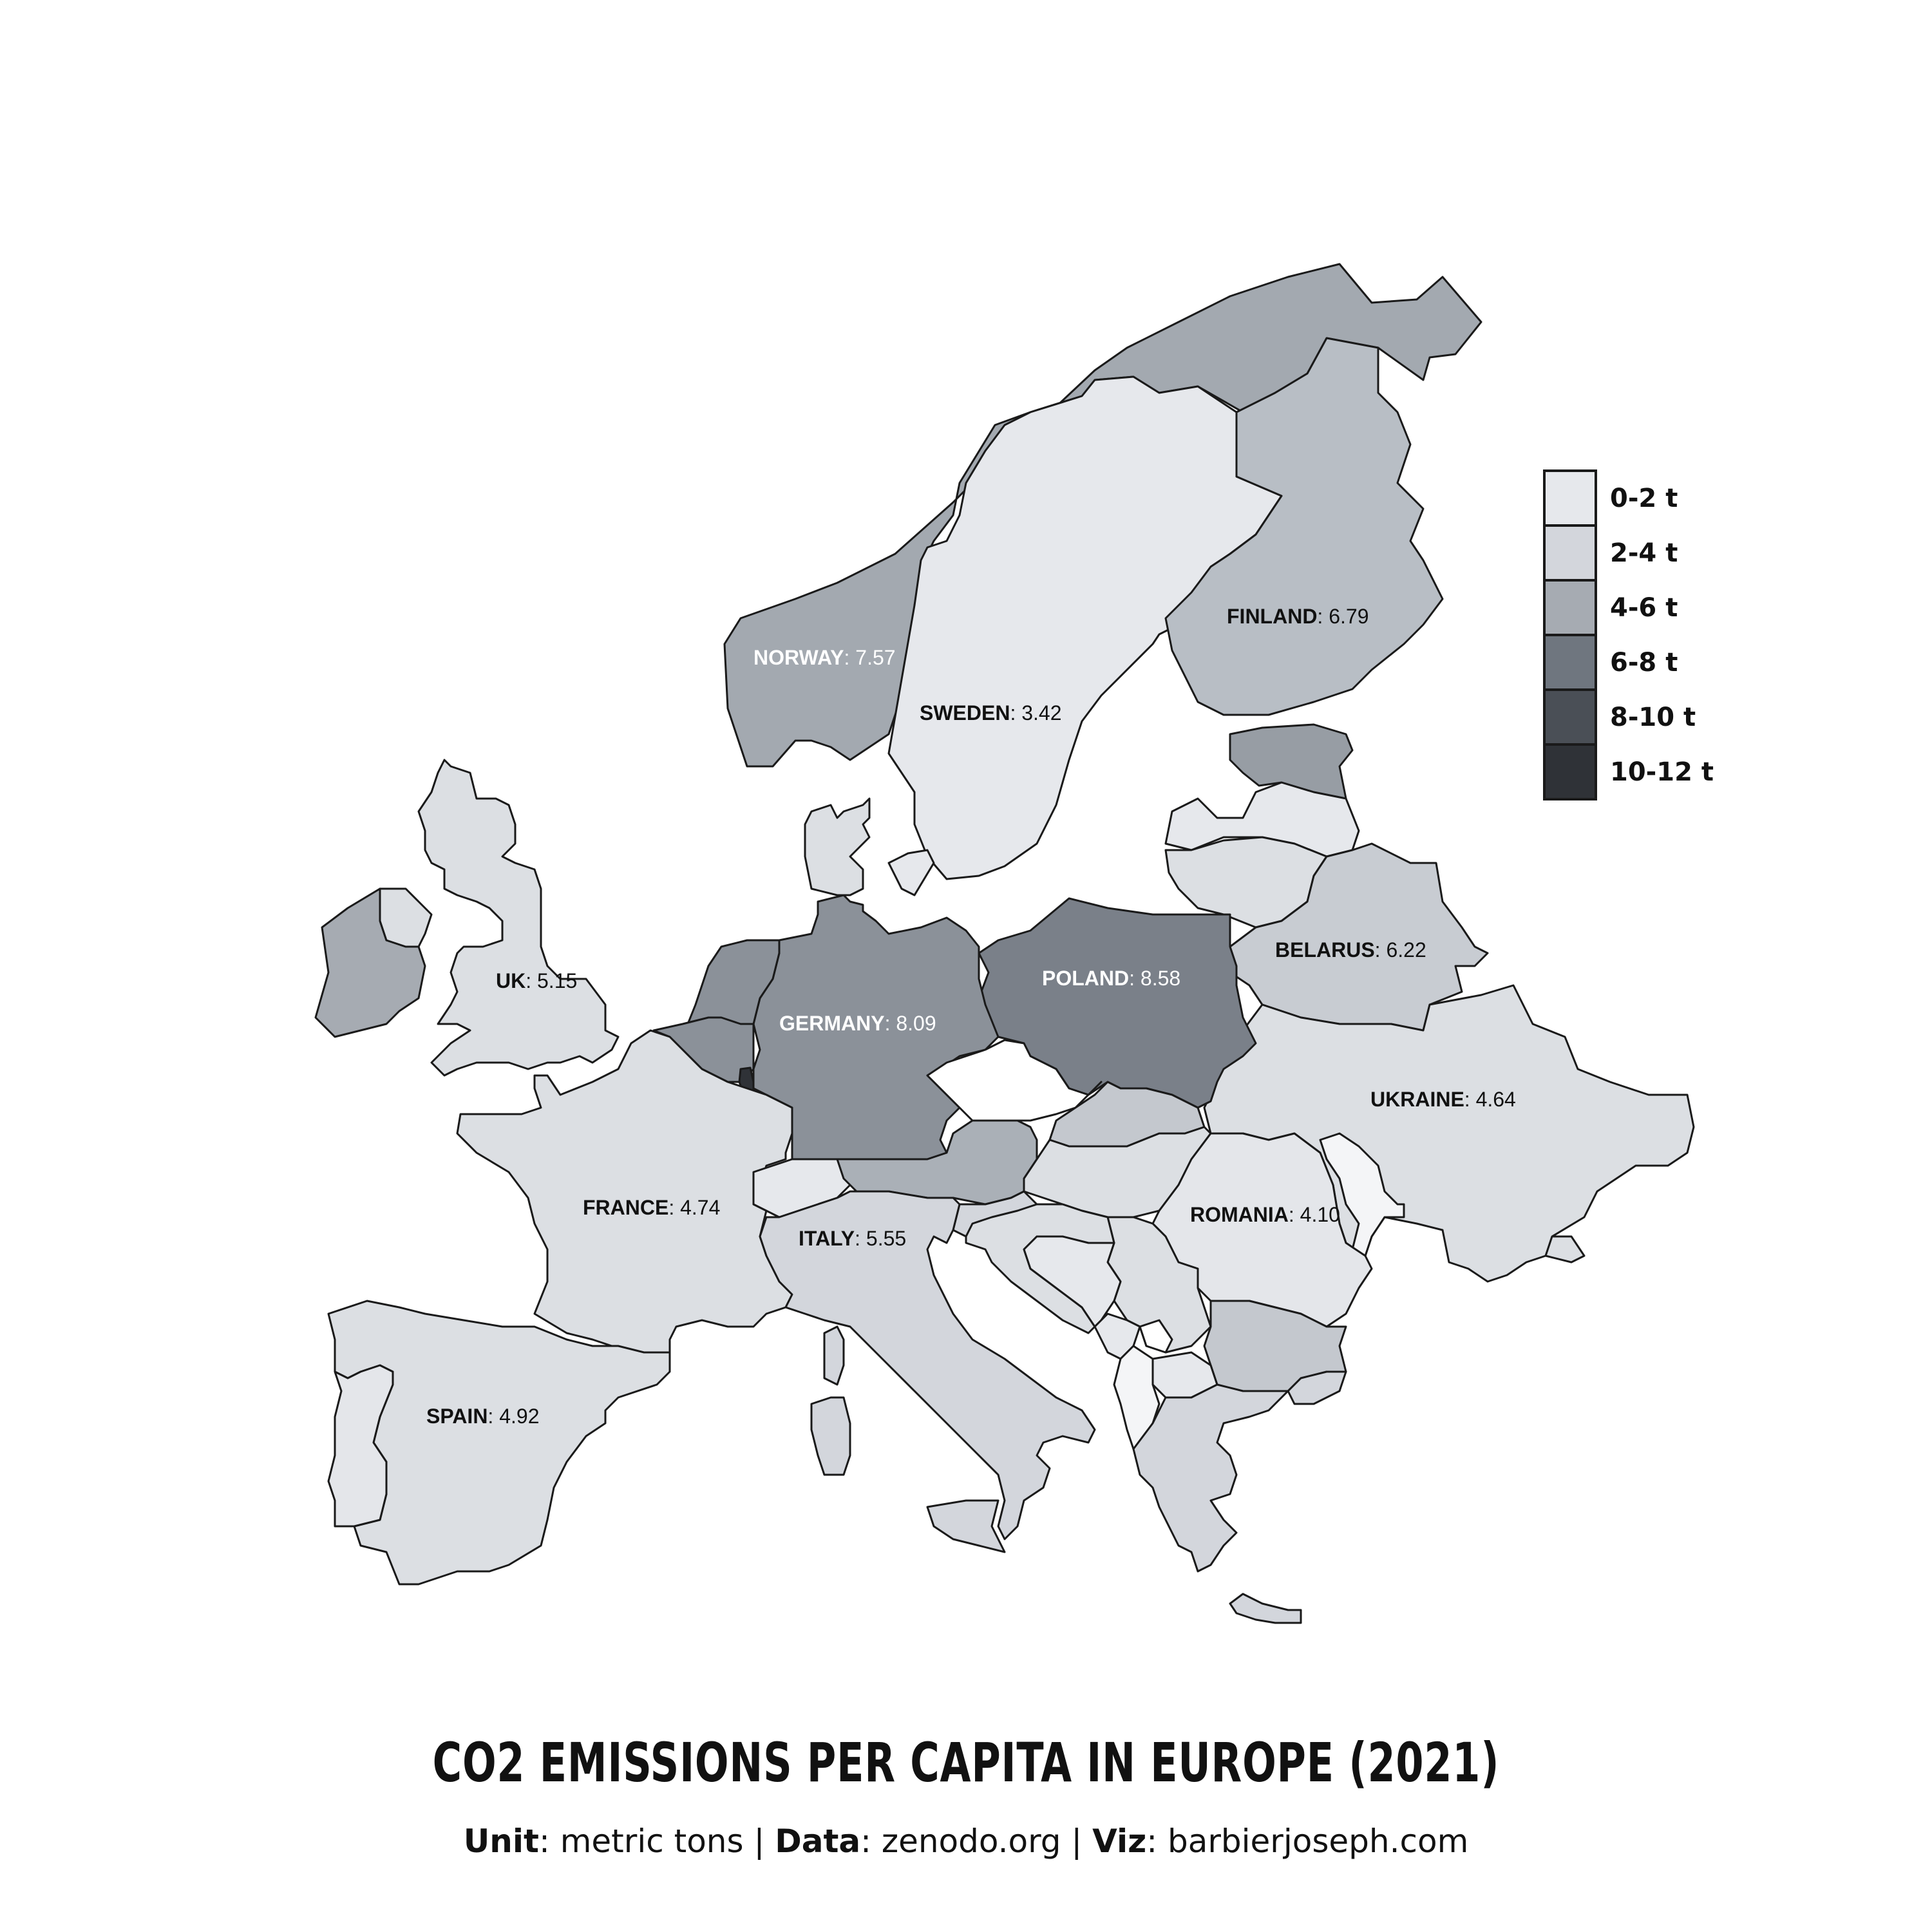  I want to click on legend-label: 2-4 t, so click(1644, 553).